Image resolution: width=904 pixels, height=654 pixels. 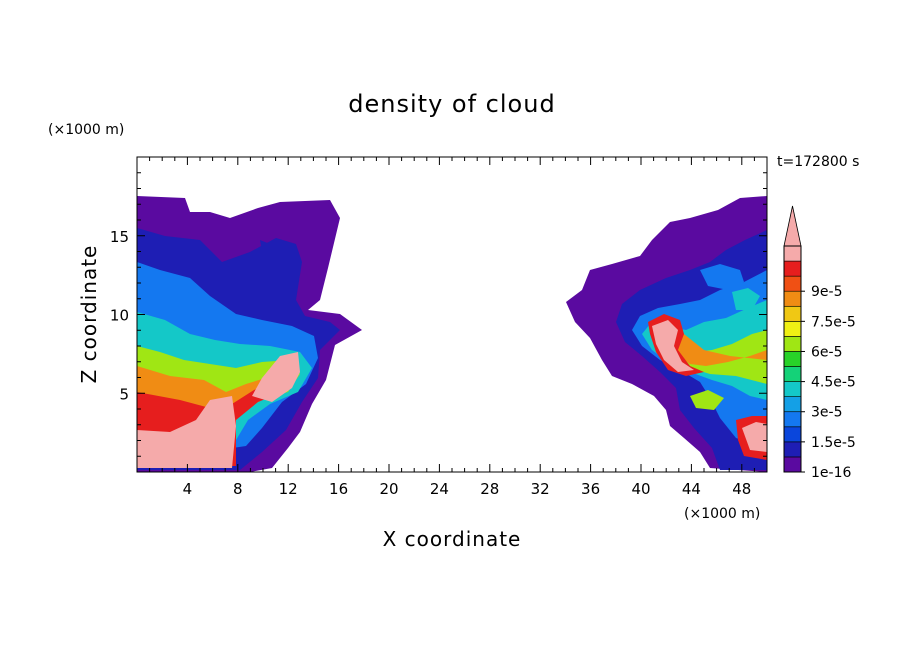 I want to click on time-label: t=172800 s, so click(x=818, y=162).